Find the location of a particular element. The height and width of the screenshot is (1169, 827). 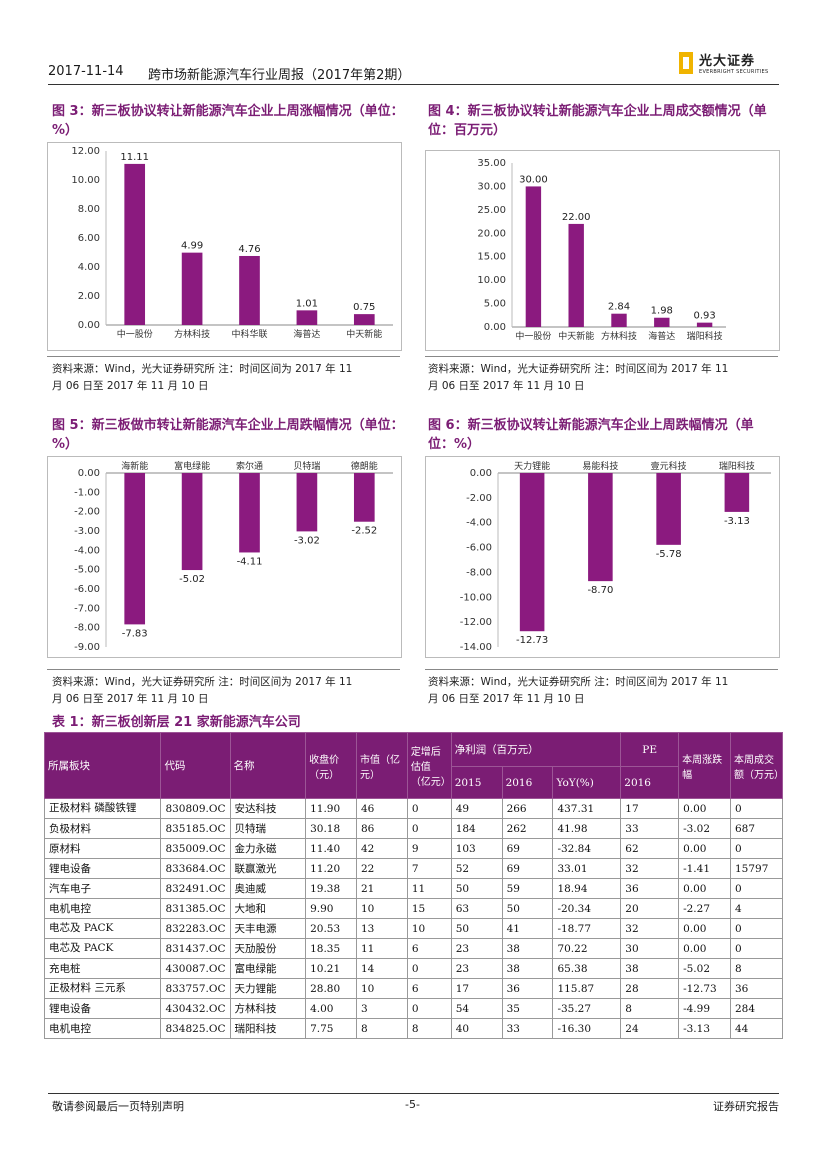

figure-6-source-divider is located at coordinates (601, 669).